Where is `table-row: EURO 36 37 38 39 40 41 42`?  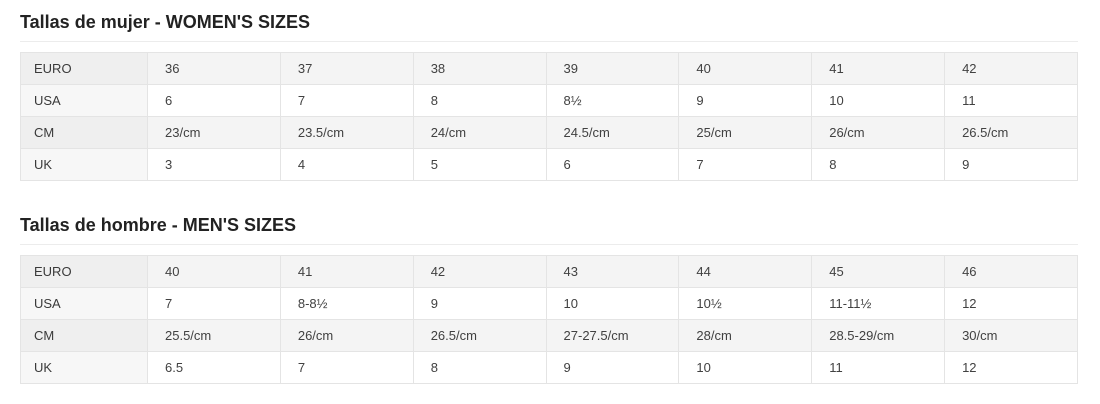 table-row: EURO 36 37 38 39 40 41 42 is located at coordinates (549, 68).